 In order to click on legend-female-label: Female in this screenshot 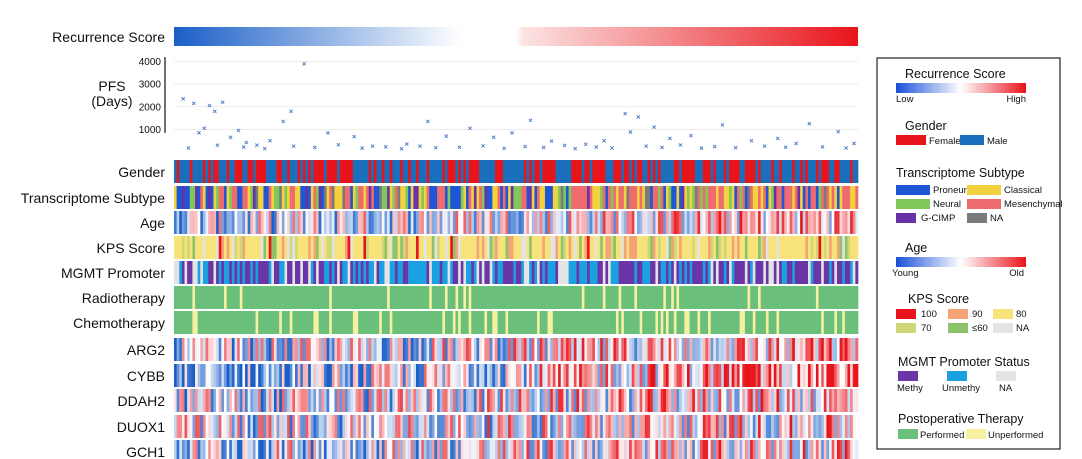, I will do `click(945, 141)`.